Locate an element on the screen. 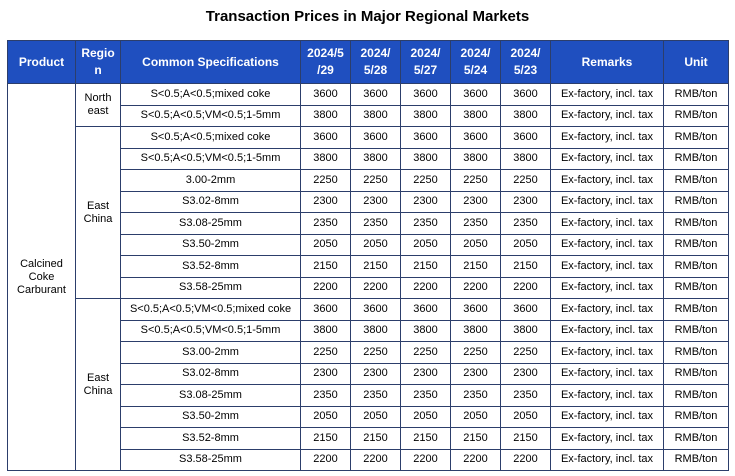  spec-cell: S3.50-2mm is located at coordinates (210, 244).